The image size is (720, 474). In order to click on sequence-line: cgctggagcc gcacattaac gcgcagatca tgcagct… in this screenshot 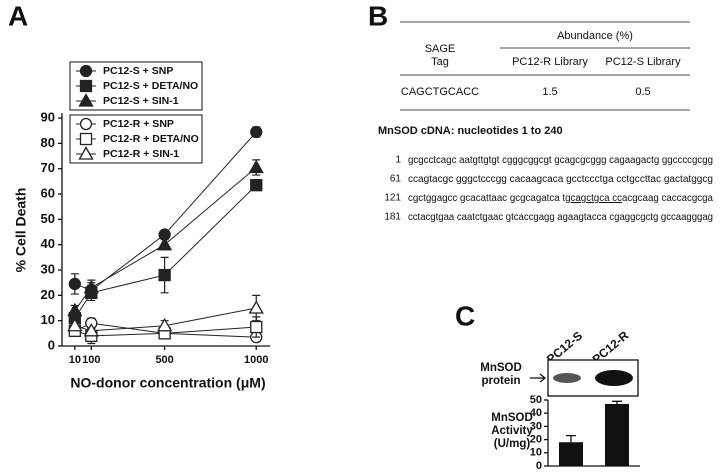, I will do `click(560, 198)`.